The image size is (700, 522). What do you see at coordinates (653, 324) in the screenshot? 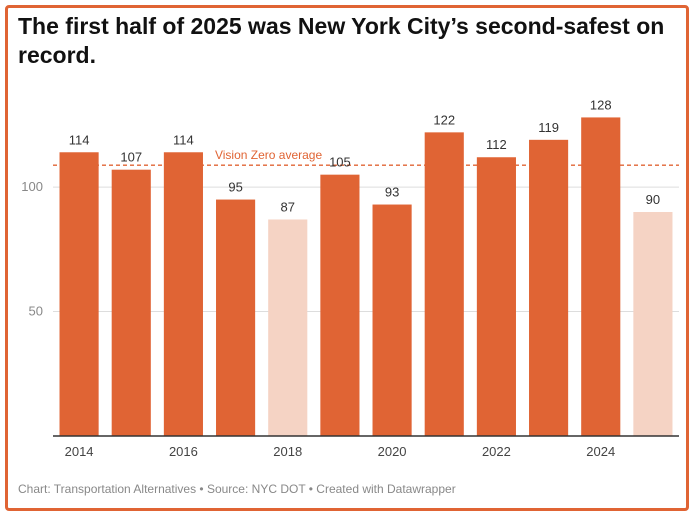
I see `bar-2025` at bounding box center [653, 324].